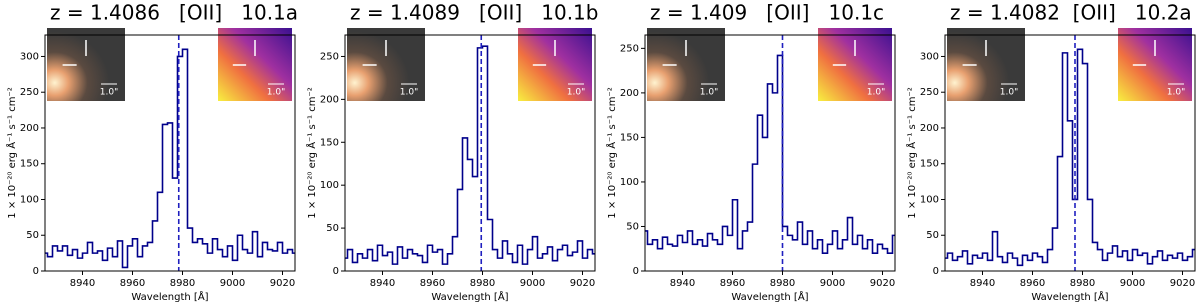 Image resolution: width=1200 pixels, height=305 pixels. Describe the element at coordinates (174, 13) in the screenshot. I see `panel-title: z = 1.4086 [OII] 10.1a` at that location.